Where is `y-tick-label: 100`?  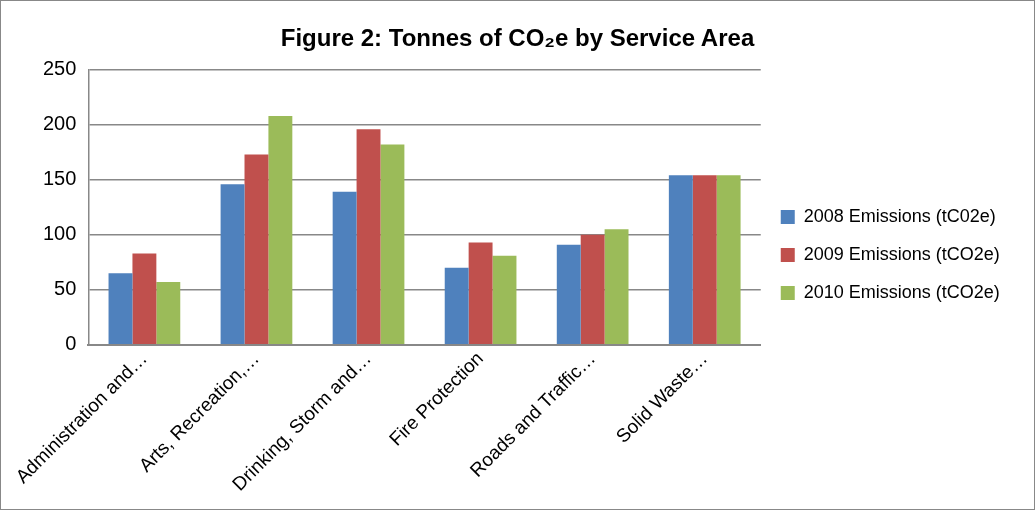
y-tick-label: 100 is located at coordinates (59, 233).